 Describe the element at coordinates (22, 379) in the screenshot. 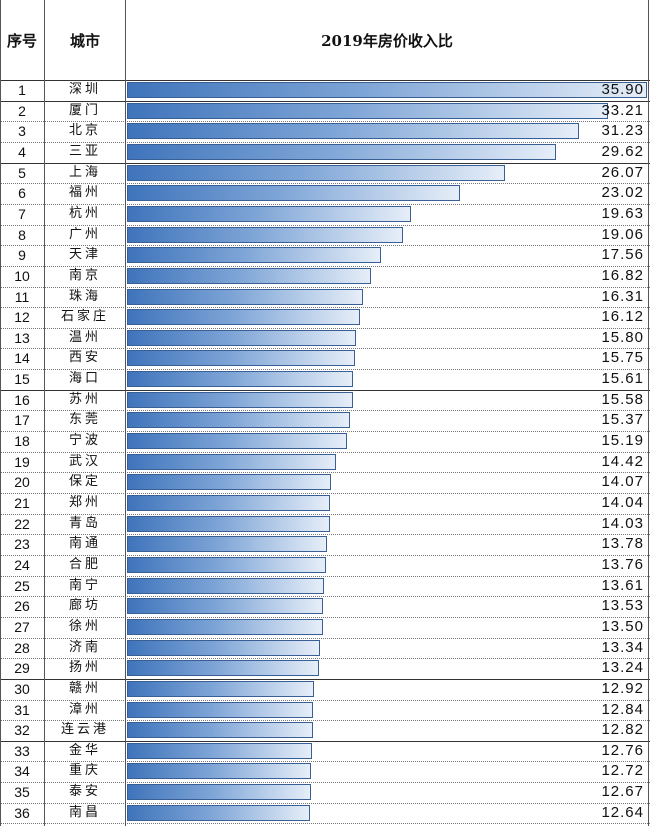

I see `rank-label: 15` at that location.